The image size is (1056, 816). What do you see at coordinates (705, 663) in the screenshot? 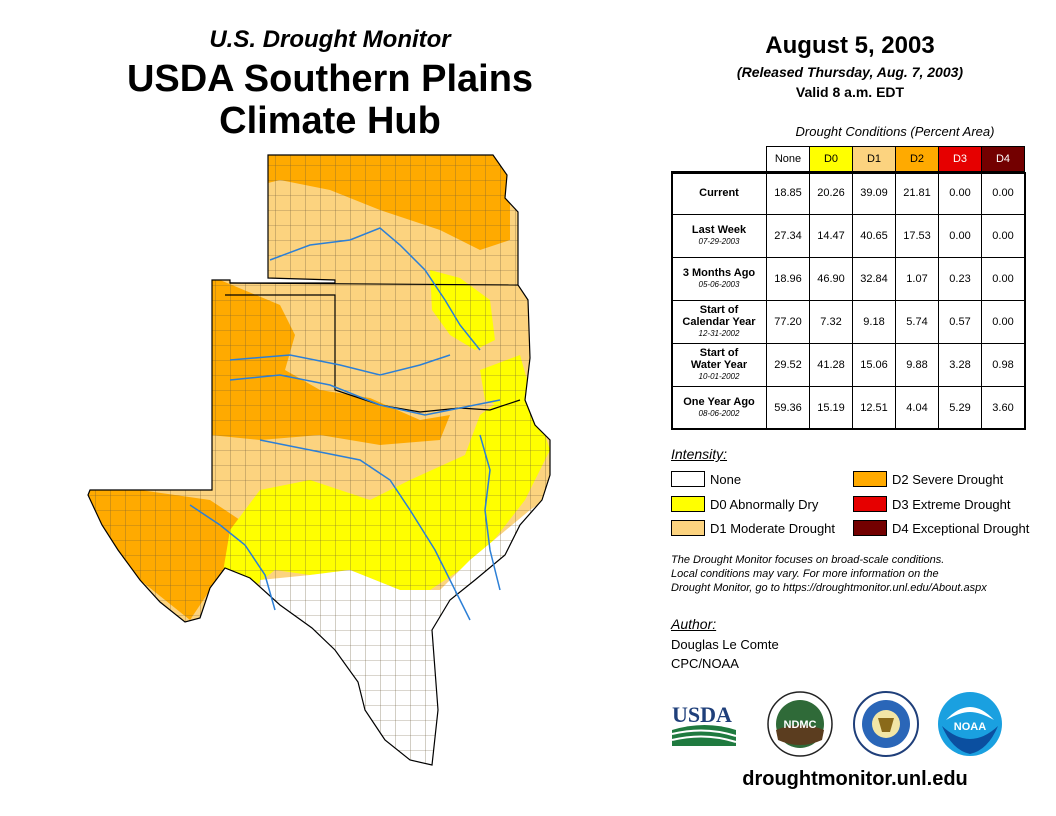
I see `author-org: CPC/NOAA` at bounding box center [705, 663].